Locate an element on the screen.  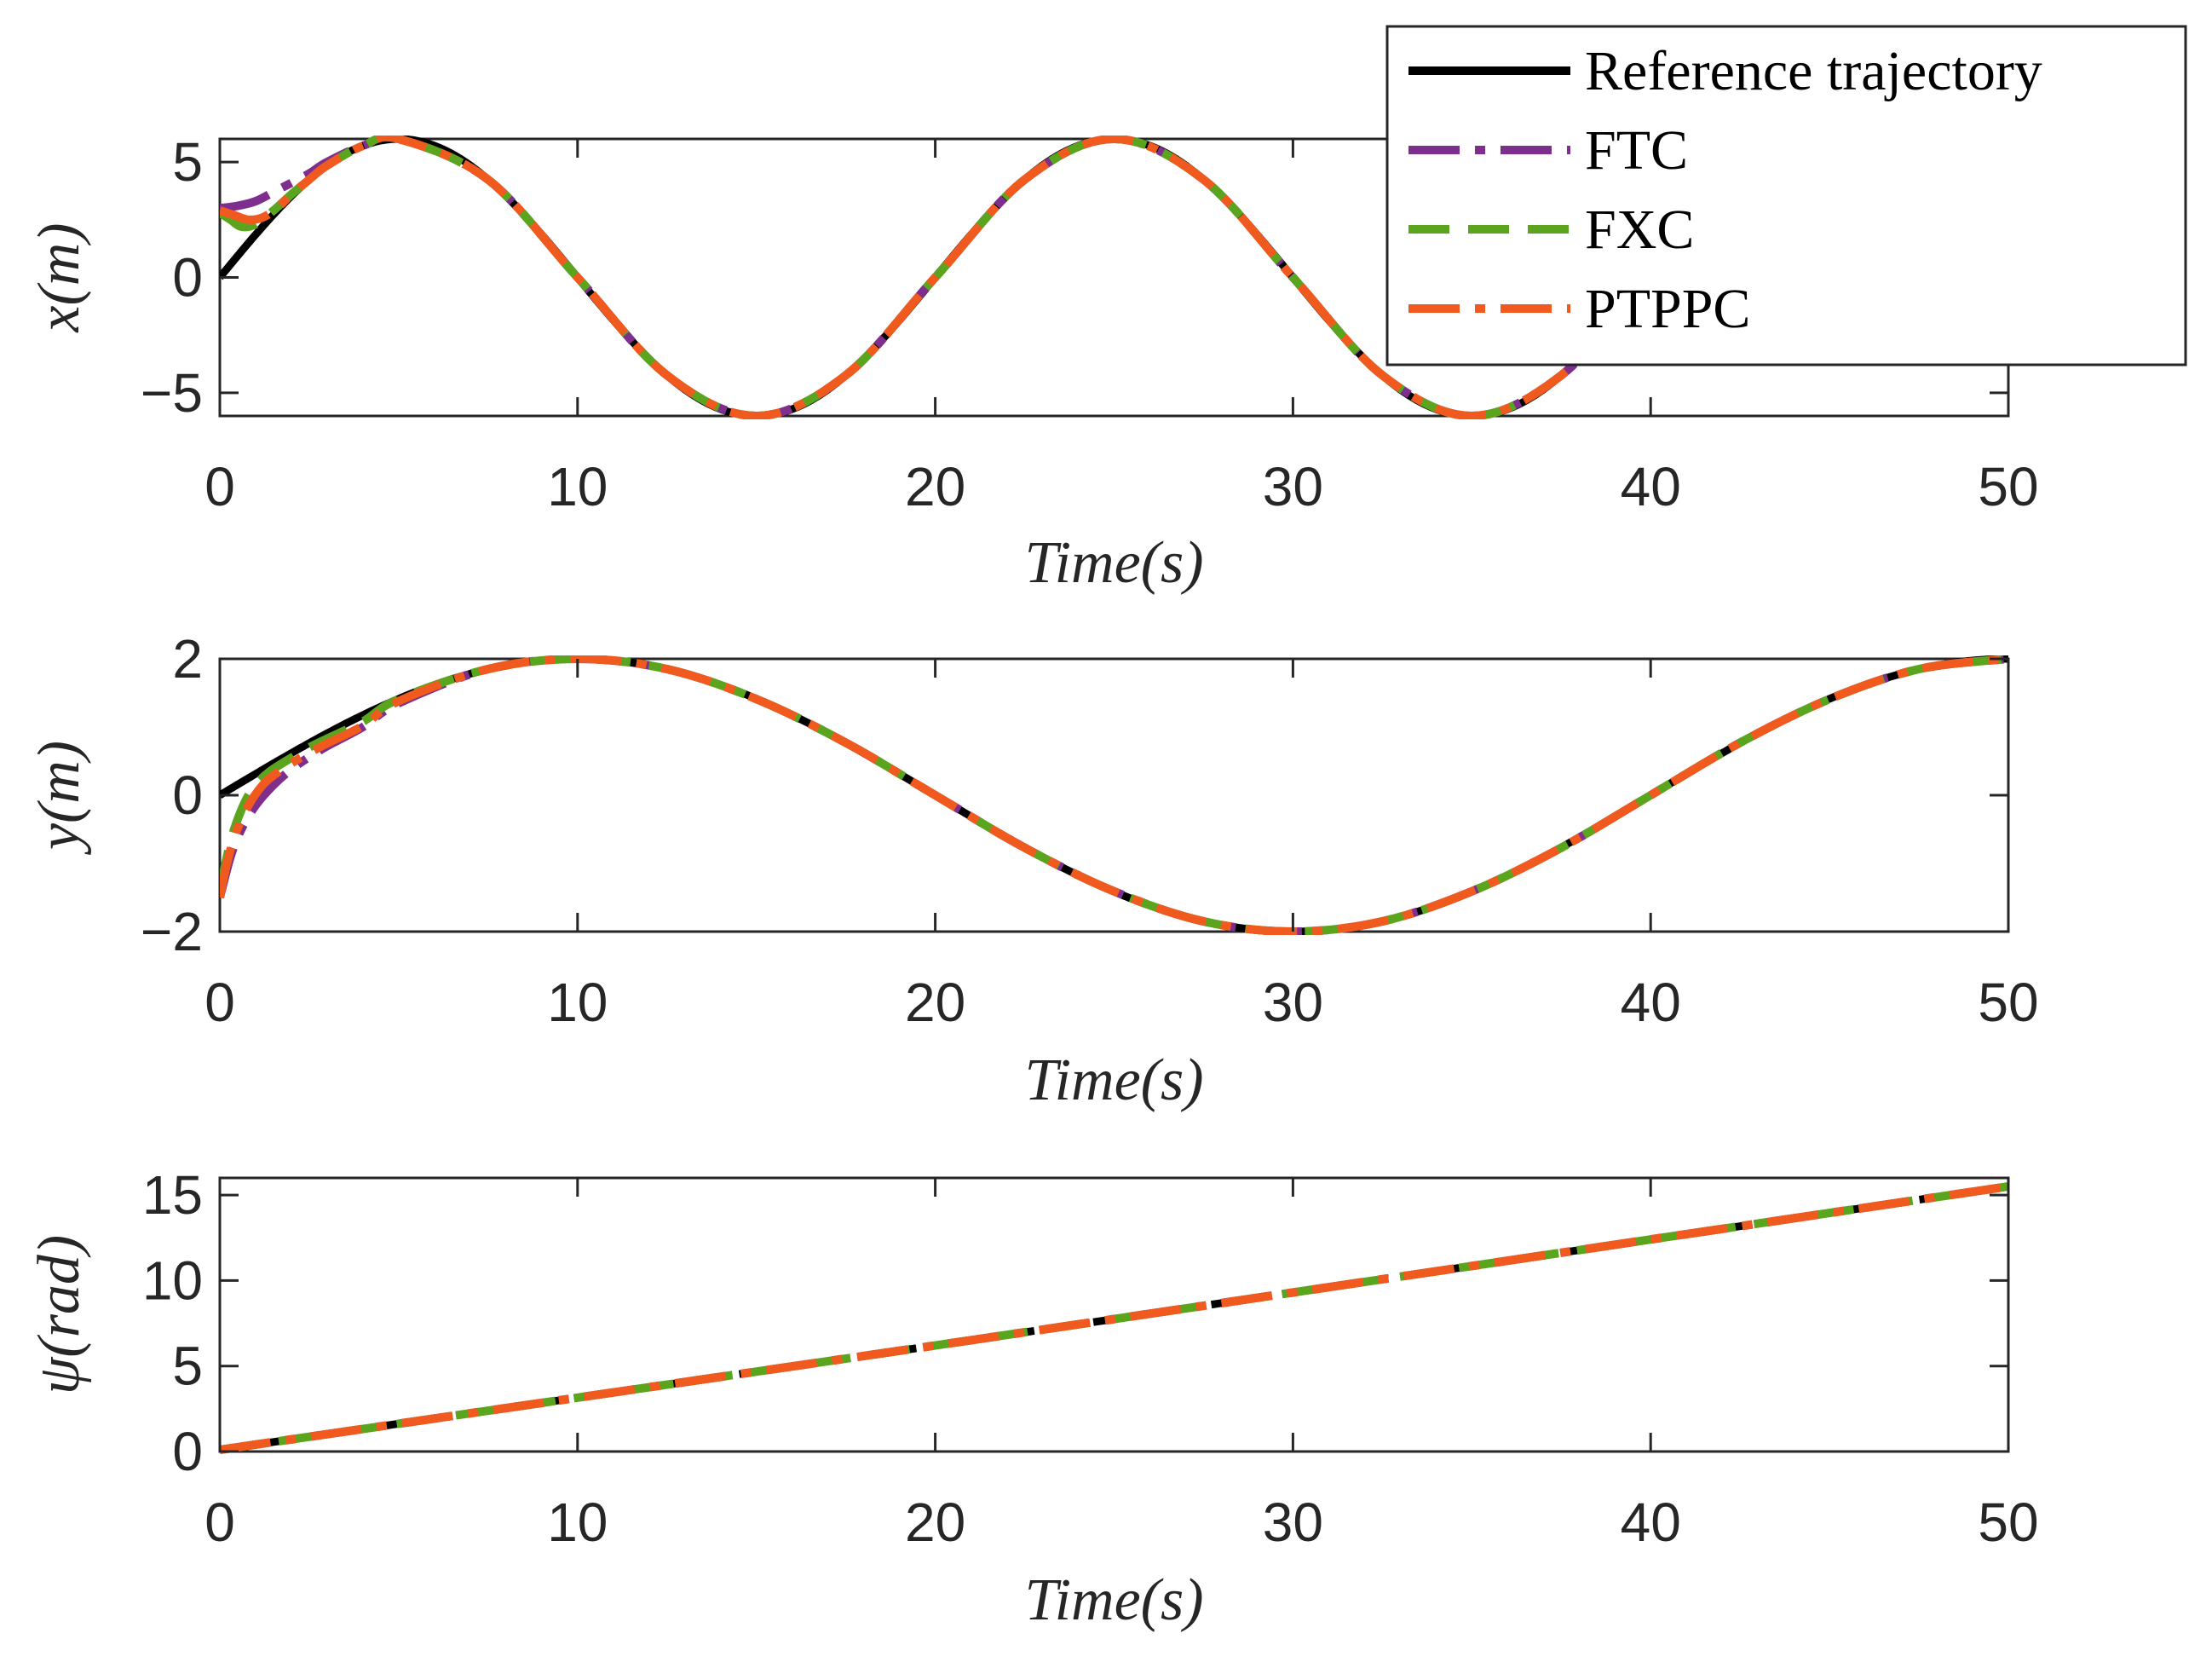
xtick-label-psi: 10 is located at coordinates (577, 1522).